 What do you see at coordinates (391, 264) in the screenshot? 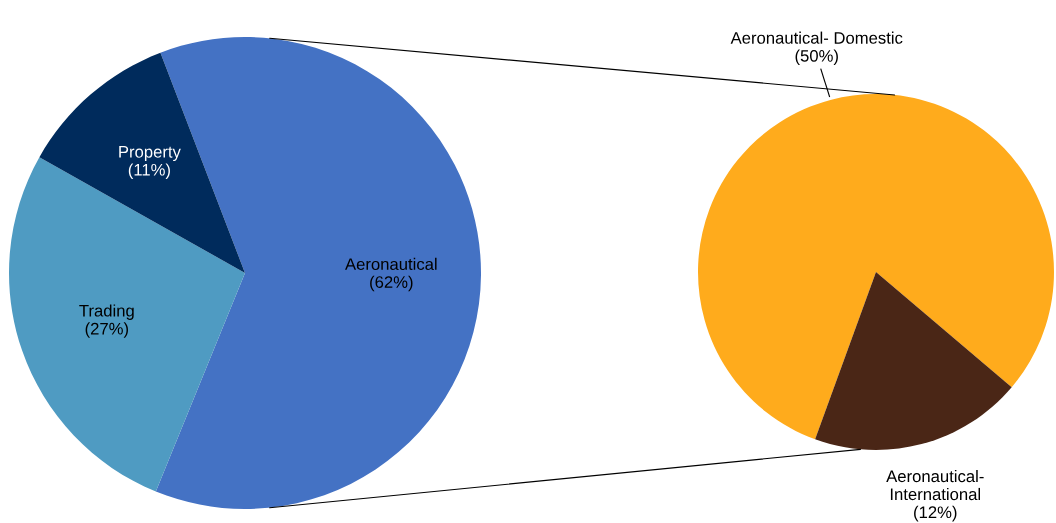
I see `slice-label: Aeronautical` at bounding box center [391, 264].